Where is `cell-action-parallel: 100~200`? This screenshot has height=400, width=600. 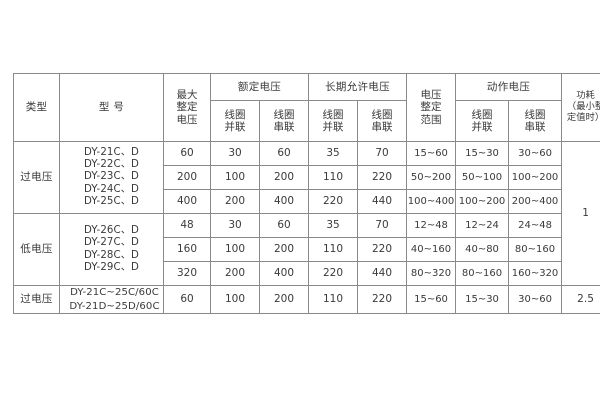 cell-action-parallel: 100~200 is located at coordinates (482, 201).